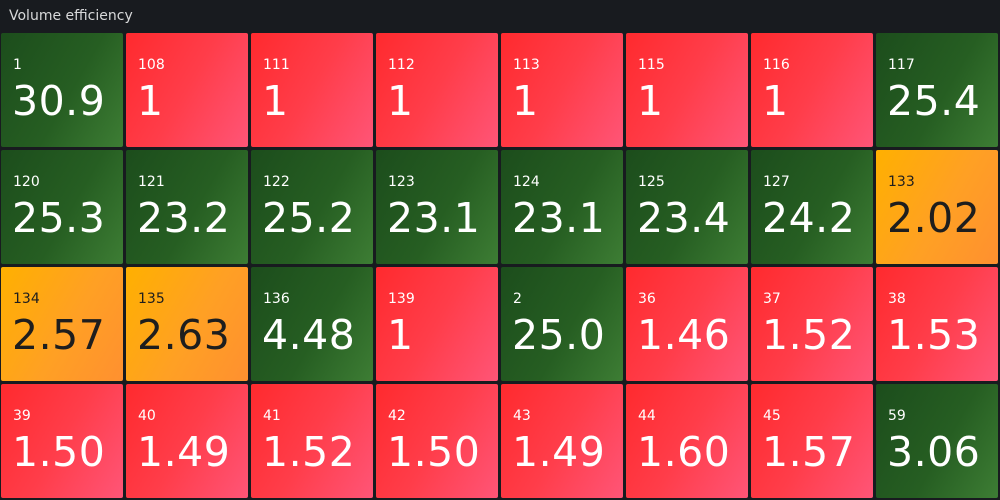 The width and height of the screenshot is (1000, 500). What do you see at coordinates (276, 299) in the screenshot?
I see `tile-label: 136` at bounding box center [276, 299].